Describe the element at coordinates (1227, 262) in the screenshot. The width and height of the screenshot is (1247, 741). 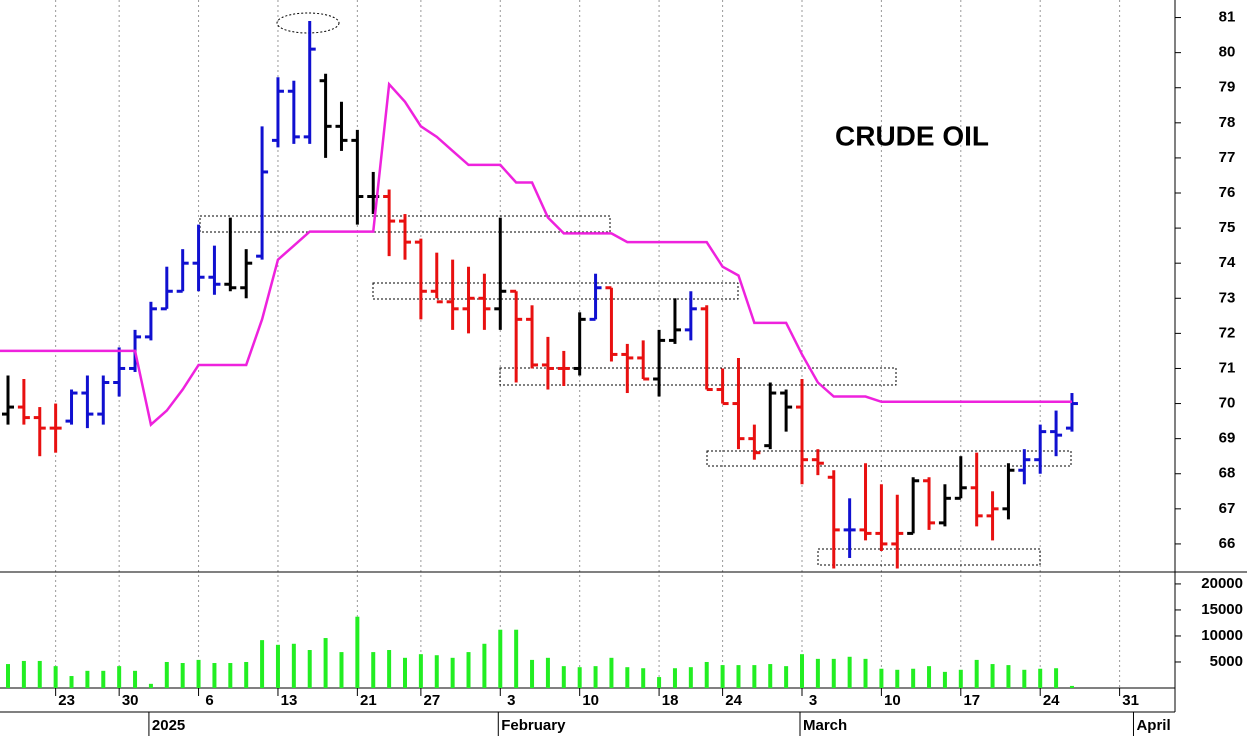
I see `y-tick-label: 74` at that location.